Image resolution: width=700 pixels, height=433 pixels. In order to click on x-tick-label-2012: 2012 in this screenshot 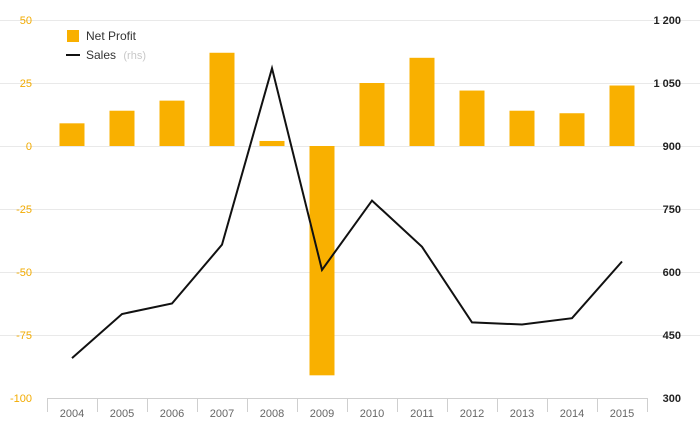, I will do `click(472, 414)`.